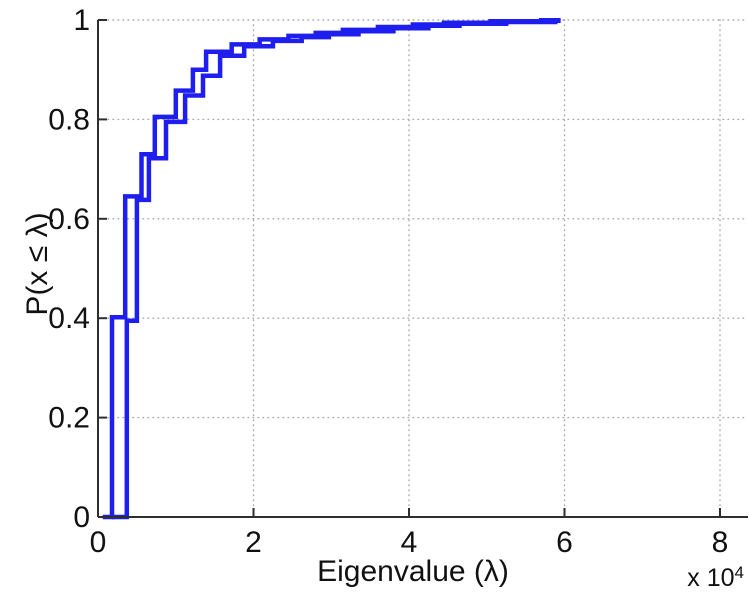  I want to click on x-tick-label: 6, so click(564, 542).